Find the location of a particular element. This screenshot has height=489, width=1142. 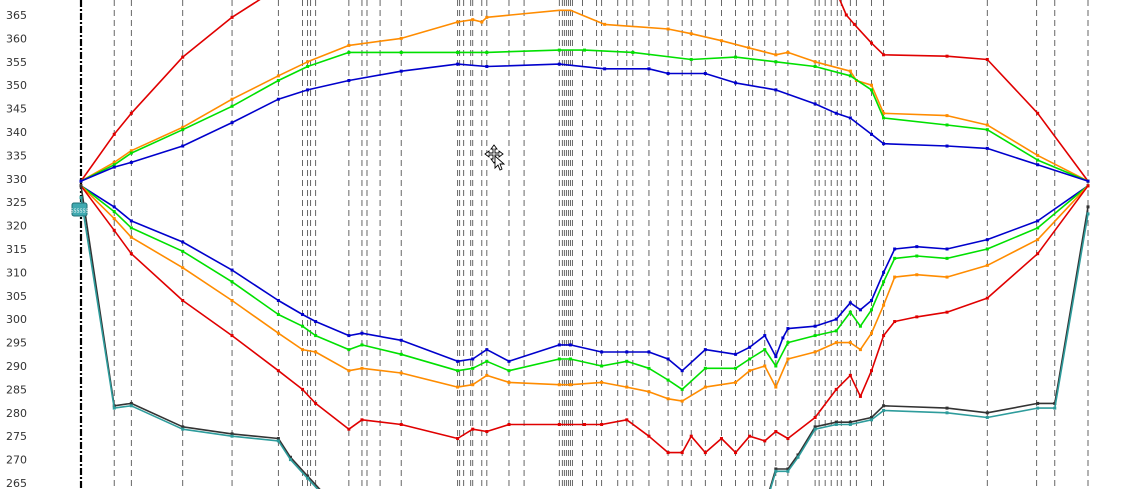

y-tick-label-2: 275 is located at coordinates (16, 436).